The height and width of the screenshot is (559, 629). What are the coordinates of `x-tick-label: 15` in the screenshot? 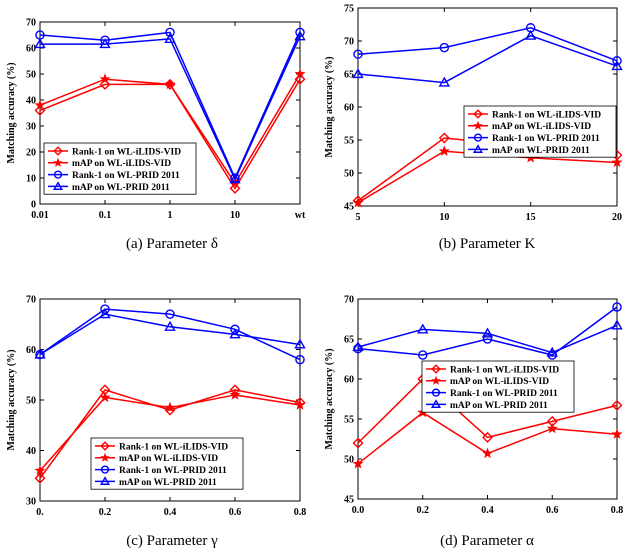 It's located at (531, 217).